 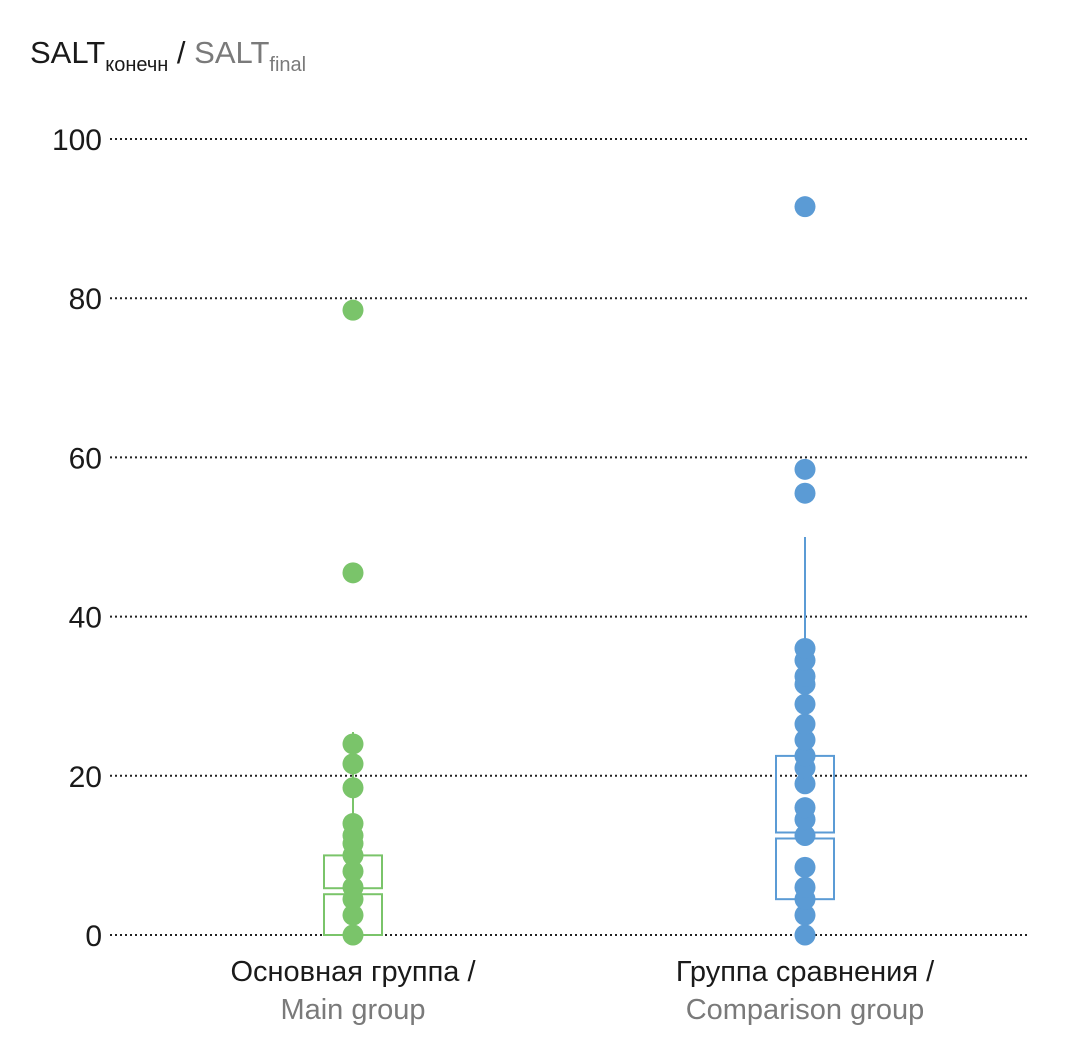 I want to click on category-label-primary: Основная группа /, so click(x=353, y=972).